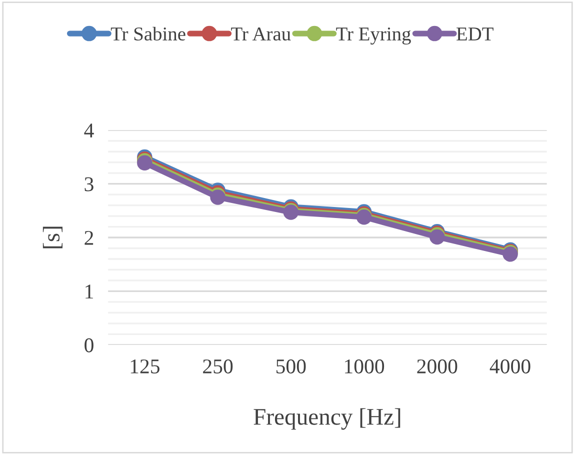  Describe the element at coordinates (89, 184) in the screenshot. I see `y-tick-label: 3` at that location.